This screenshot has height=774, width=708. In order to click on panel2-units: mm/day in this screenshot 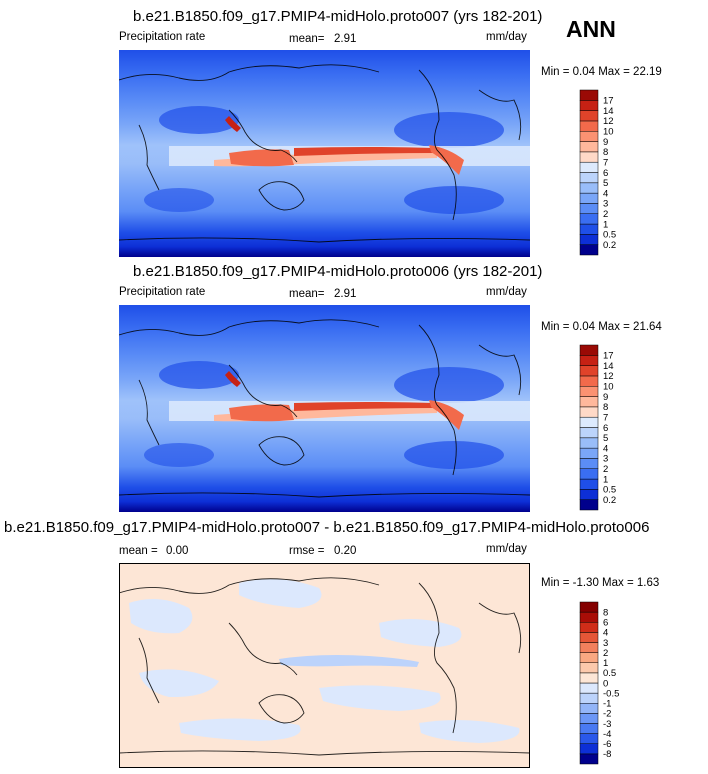, I will do `click(506, 292)`.